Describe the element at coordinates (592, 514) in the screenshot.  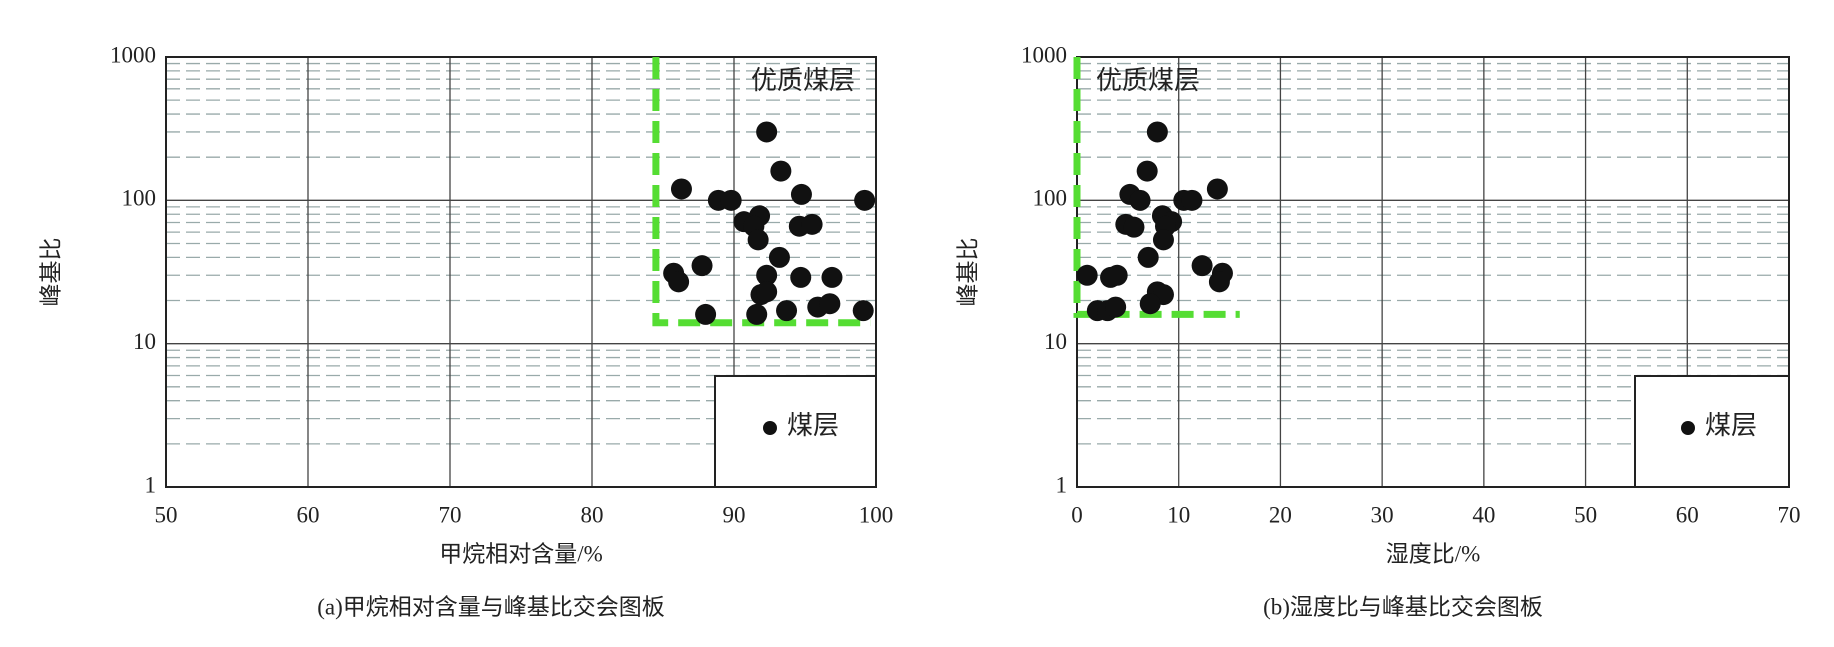
I see `x-tick-label: 80` at that location.